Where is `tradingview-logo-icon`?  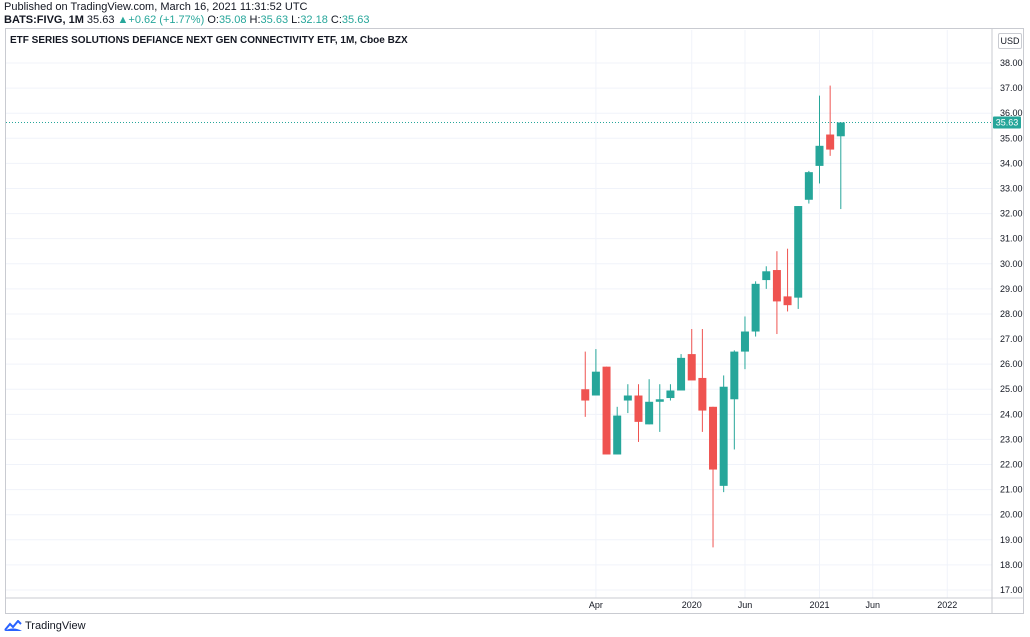 tradingview-logo-icon is located at coordinates (13, 625).